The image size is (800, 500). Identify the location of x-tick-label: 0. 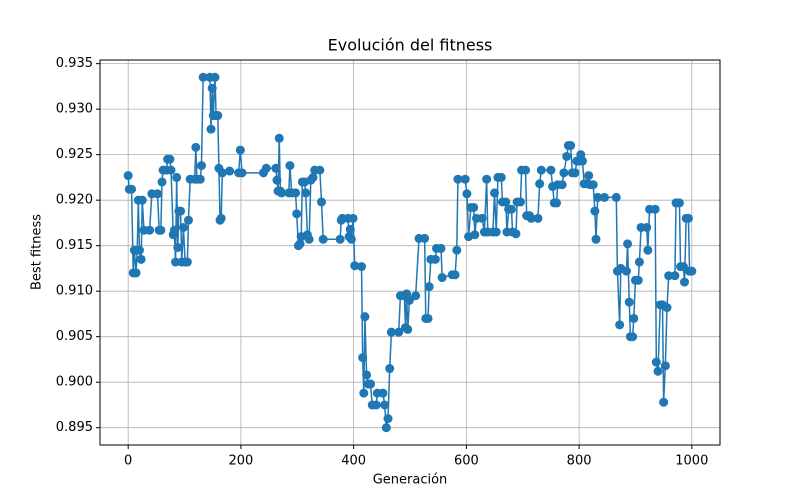
(128, 461).